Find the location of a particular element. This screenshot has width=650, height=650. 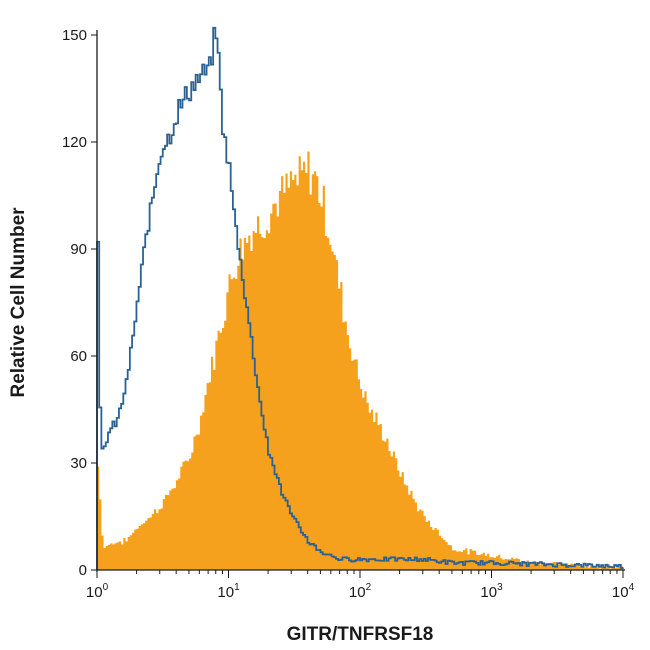

x-tick-label: 10⁴ is located at coordinates (623, 591).